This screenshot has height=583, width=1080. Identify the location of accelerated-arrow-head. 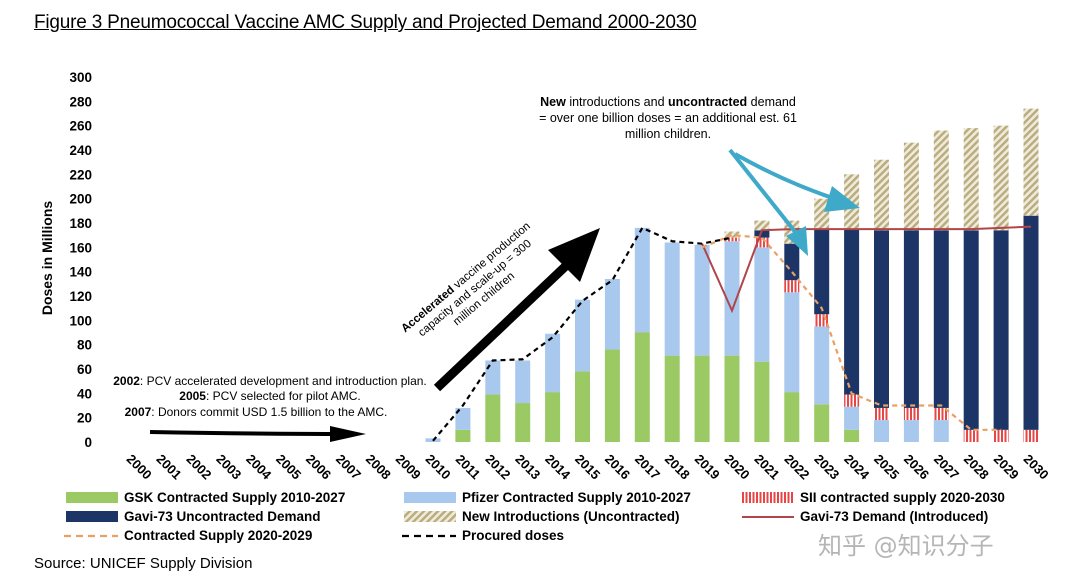
(574, 255).